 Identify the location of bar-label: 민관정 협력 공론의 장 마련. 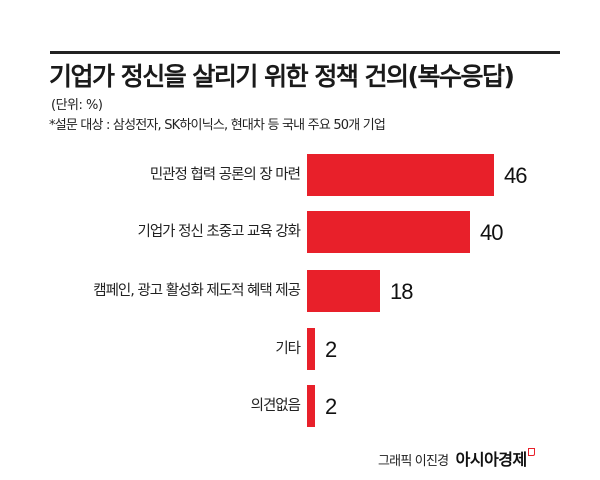
(225, 175).